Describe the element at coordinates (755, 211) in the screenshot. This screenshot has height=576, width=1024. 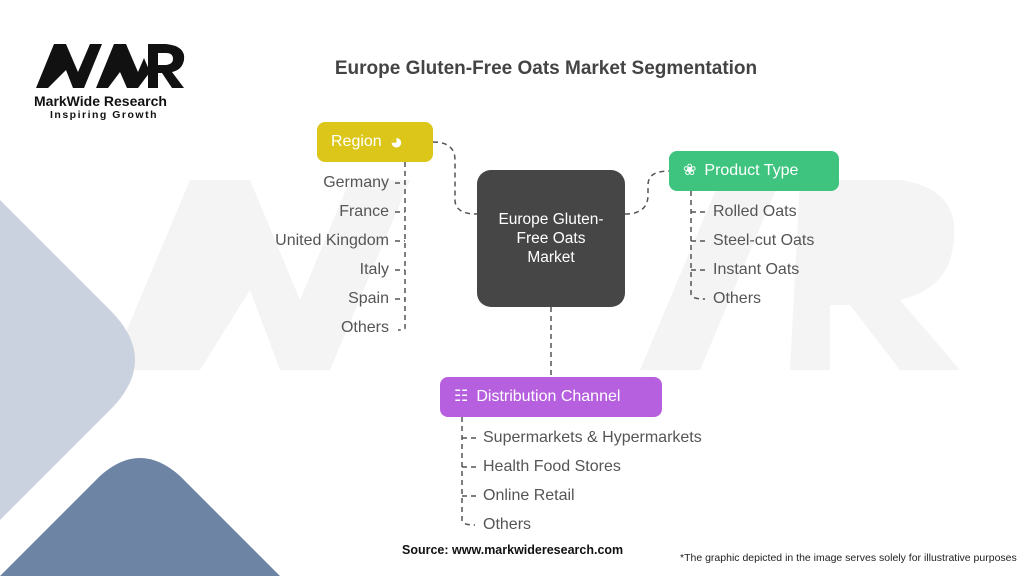
I see `list-item: Rolled Oats` at that location.